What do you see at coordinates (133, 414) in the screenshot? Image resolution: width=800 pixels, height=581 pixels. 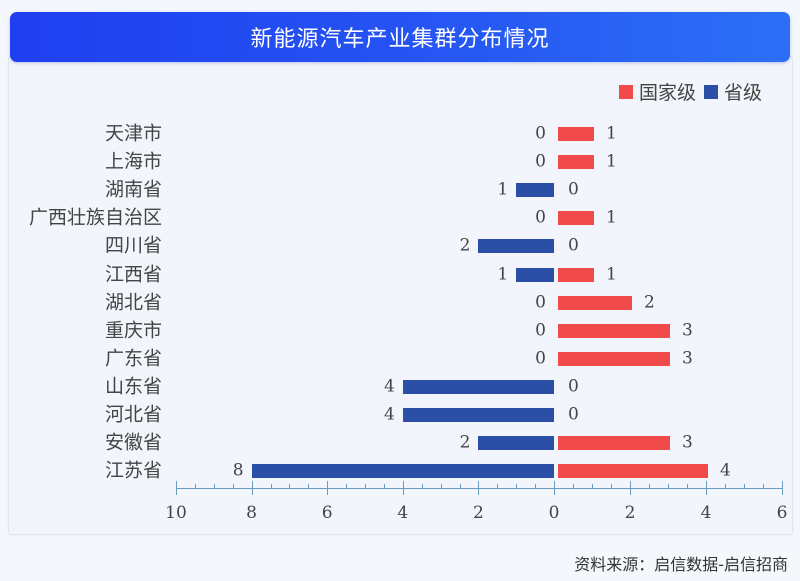 I see `category-label: 河北省` at bounding box center [133, 414].